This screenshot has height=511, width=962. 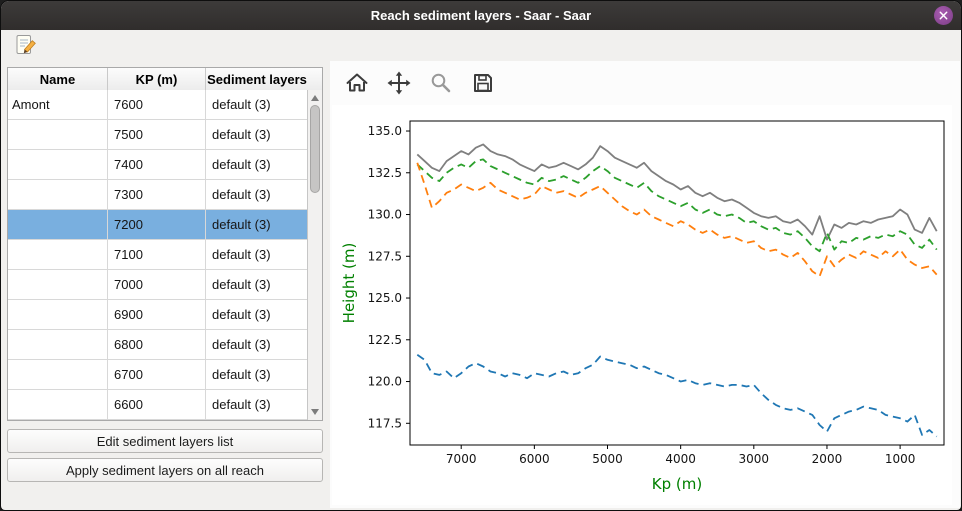 I want to click on svg-text: 135.0, so click(x=385, y=131).